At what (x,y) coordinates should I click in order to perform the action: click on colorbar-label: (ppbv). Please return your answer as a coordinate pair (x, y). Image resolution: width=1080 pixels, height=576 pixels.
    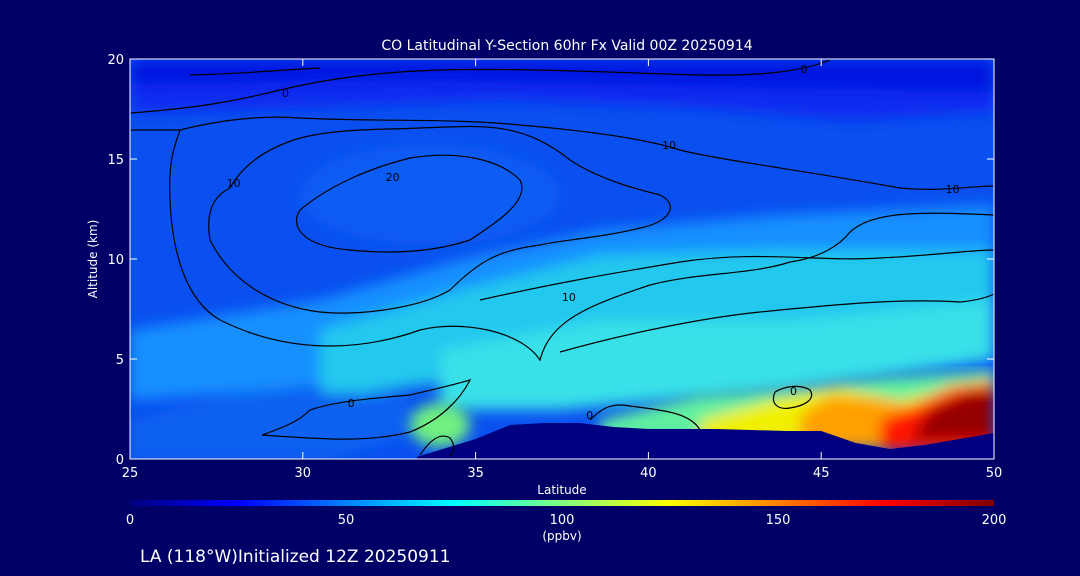
    Looking at the image, I should click on (561, 536).